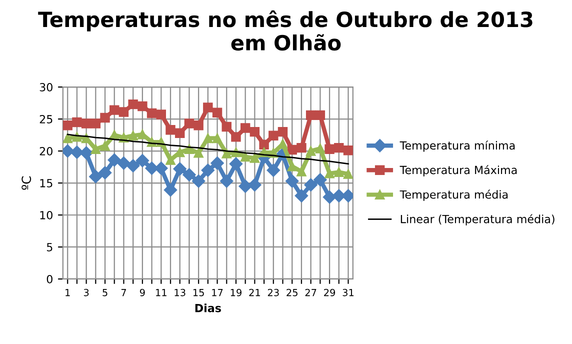  Describe the element at coordinates (236, 292) in the screenshot. I see `x-tick-label: 19` at that location.